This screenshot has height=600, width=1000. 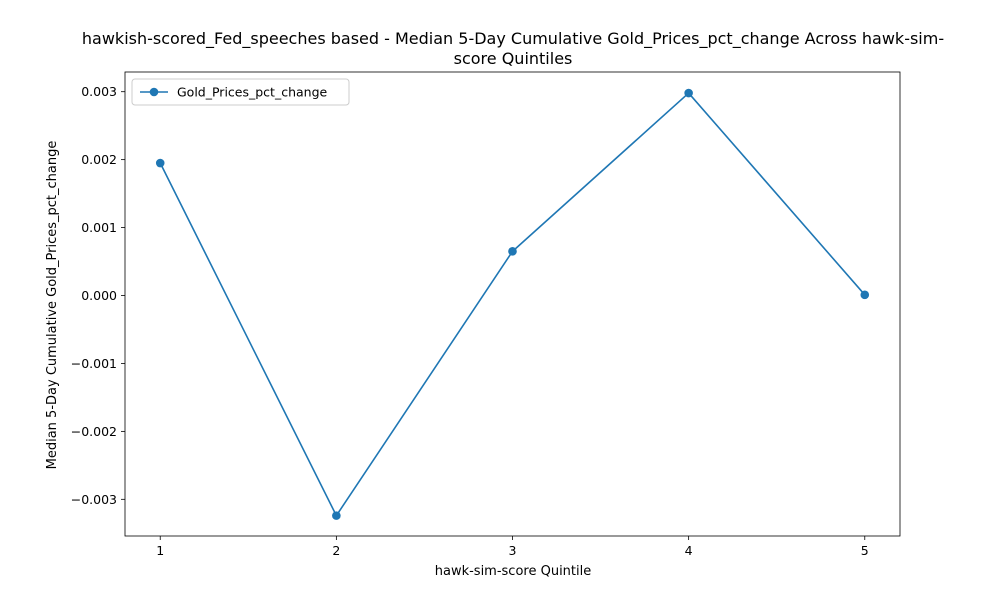 What do you see at coordinates (336, 550) in the screenshot?
I see `x-tick-label: 2` at bounding box center [336, 550].